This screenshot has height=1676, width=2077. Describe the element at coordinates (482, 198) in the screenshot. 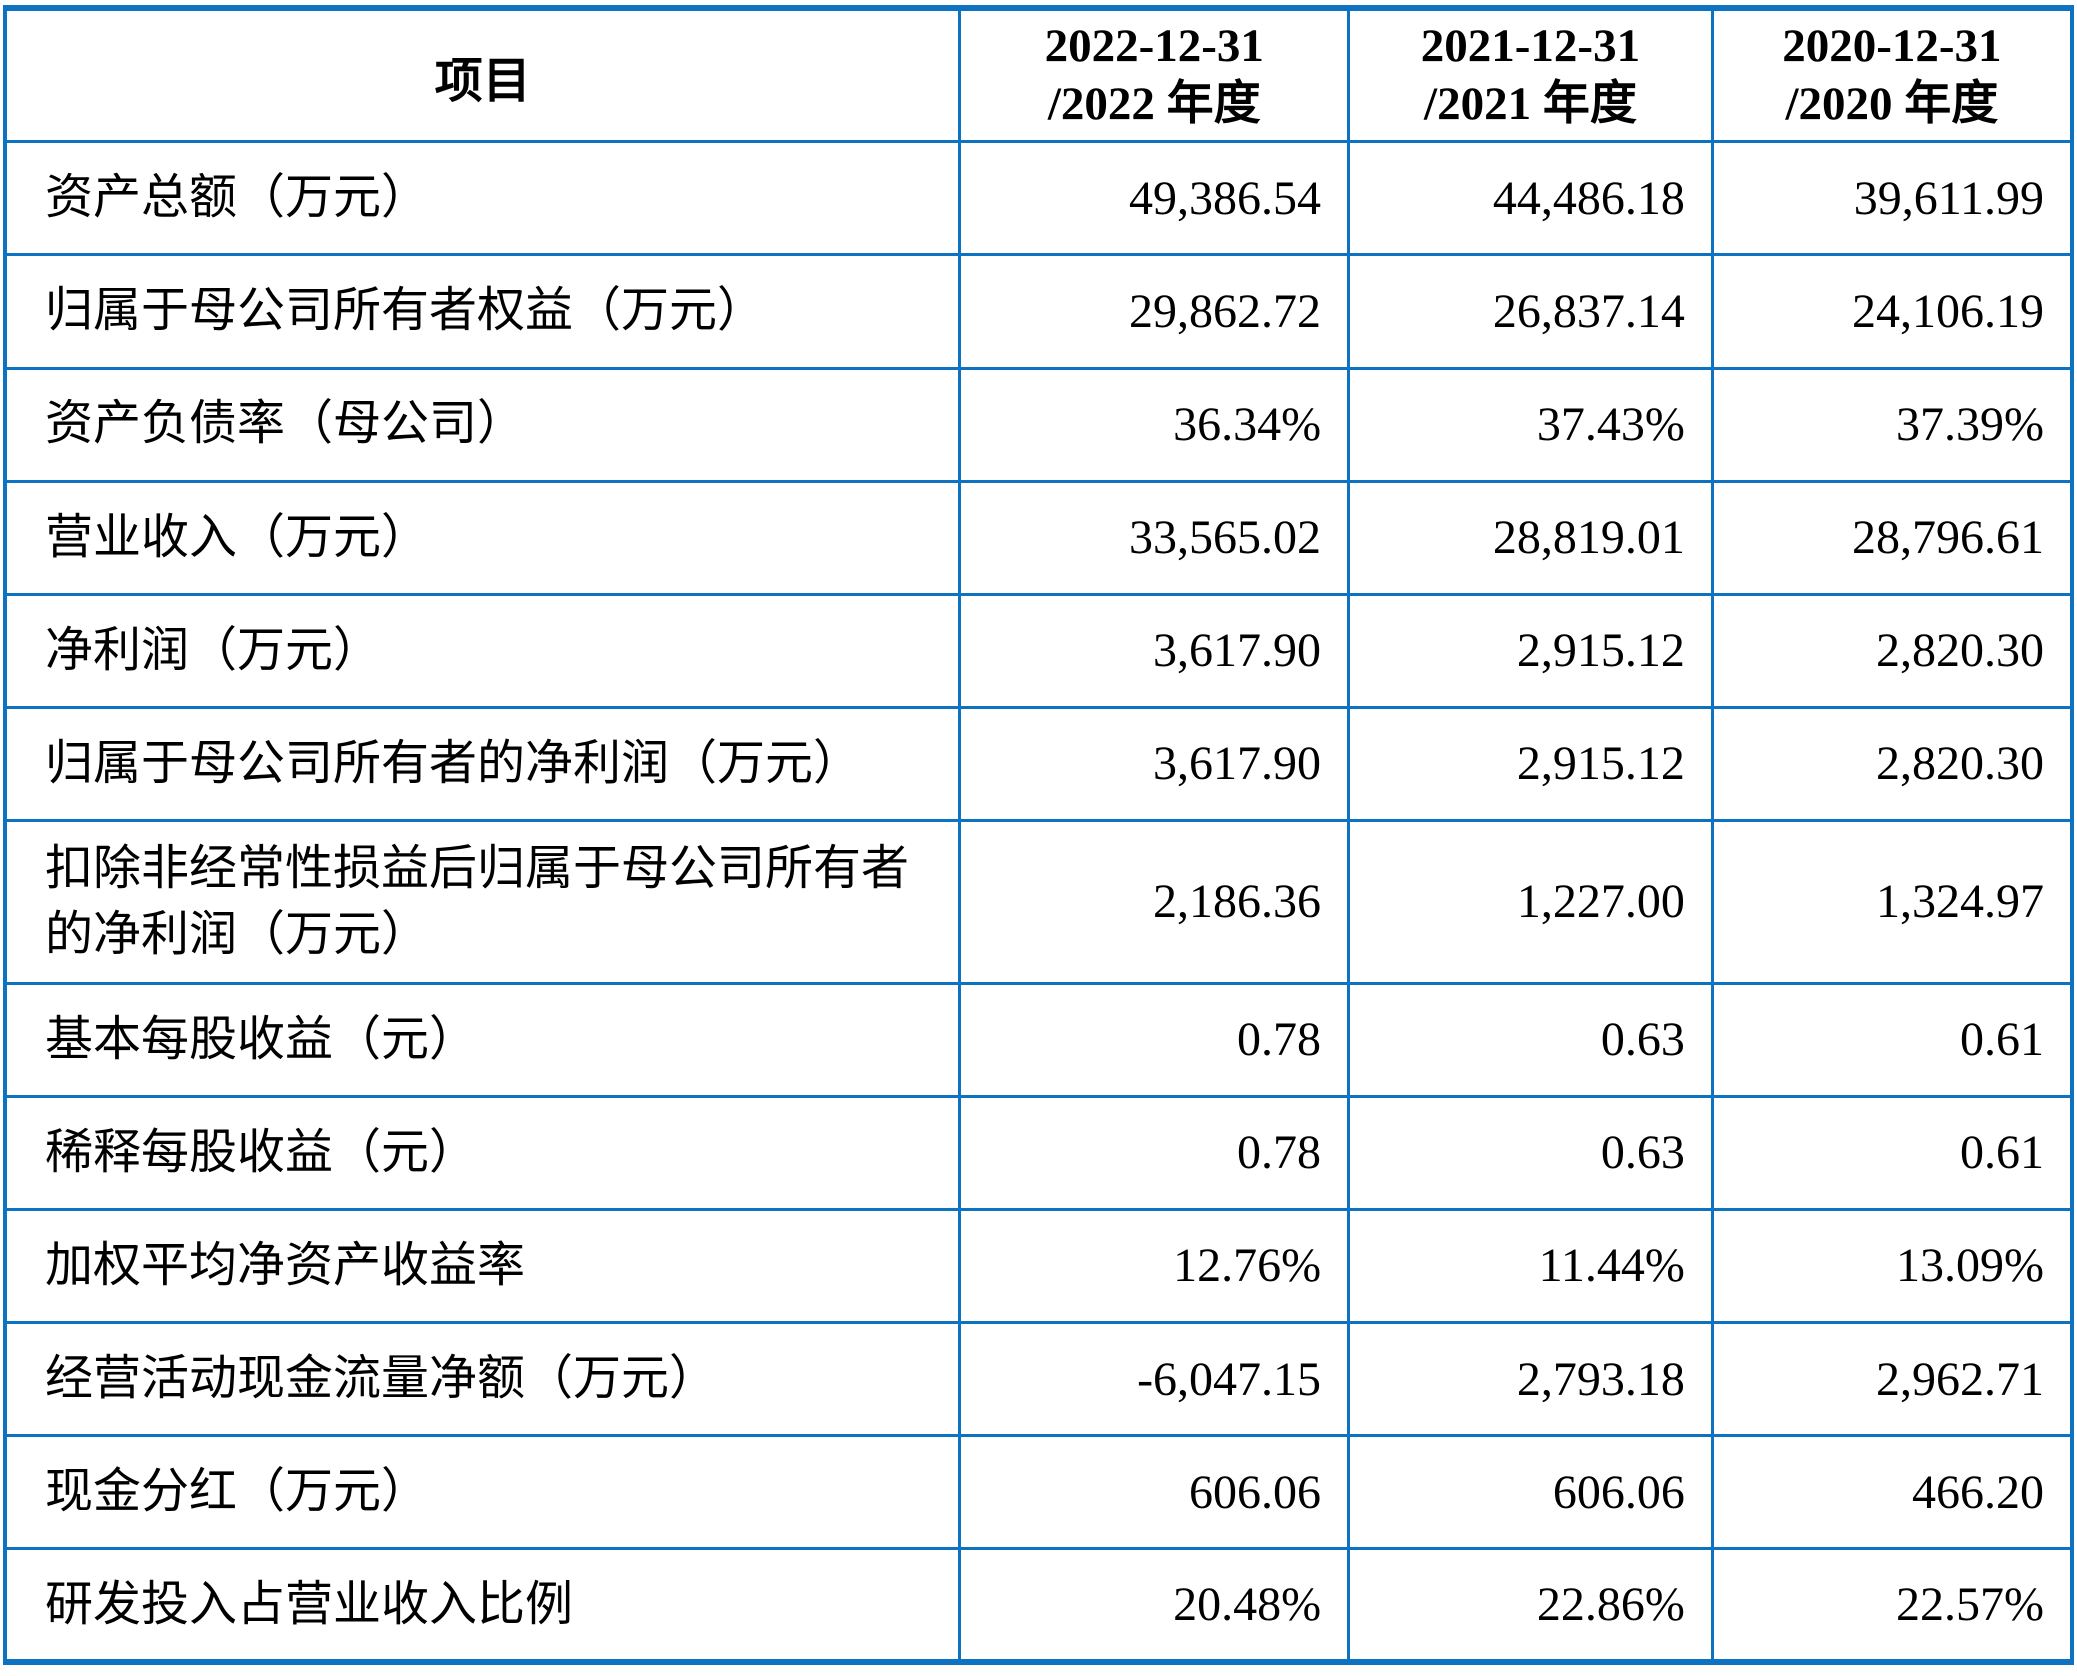

I see `row-label: 资产总额（万元）` at that location.